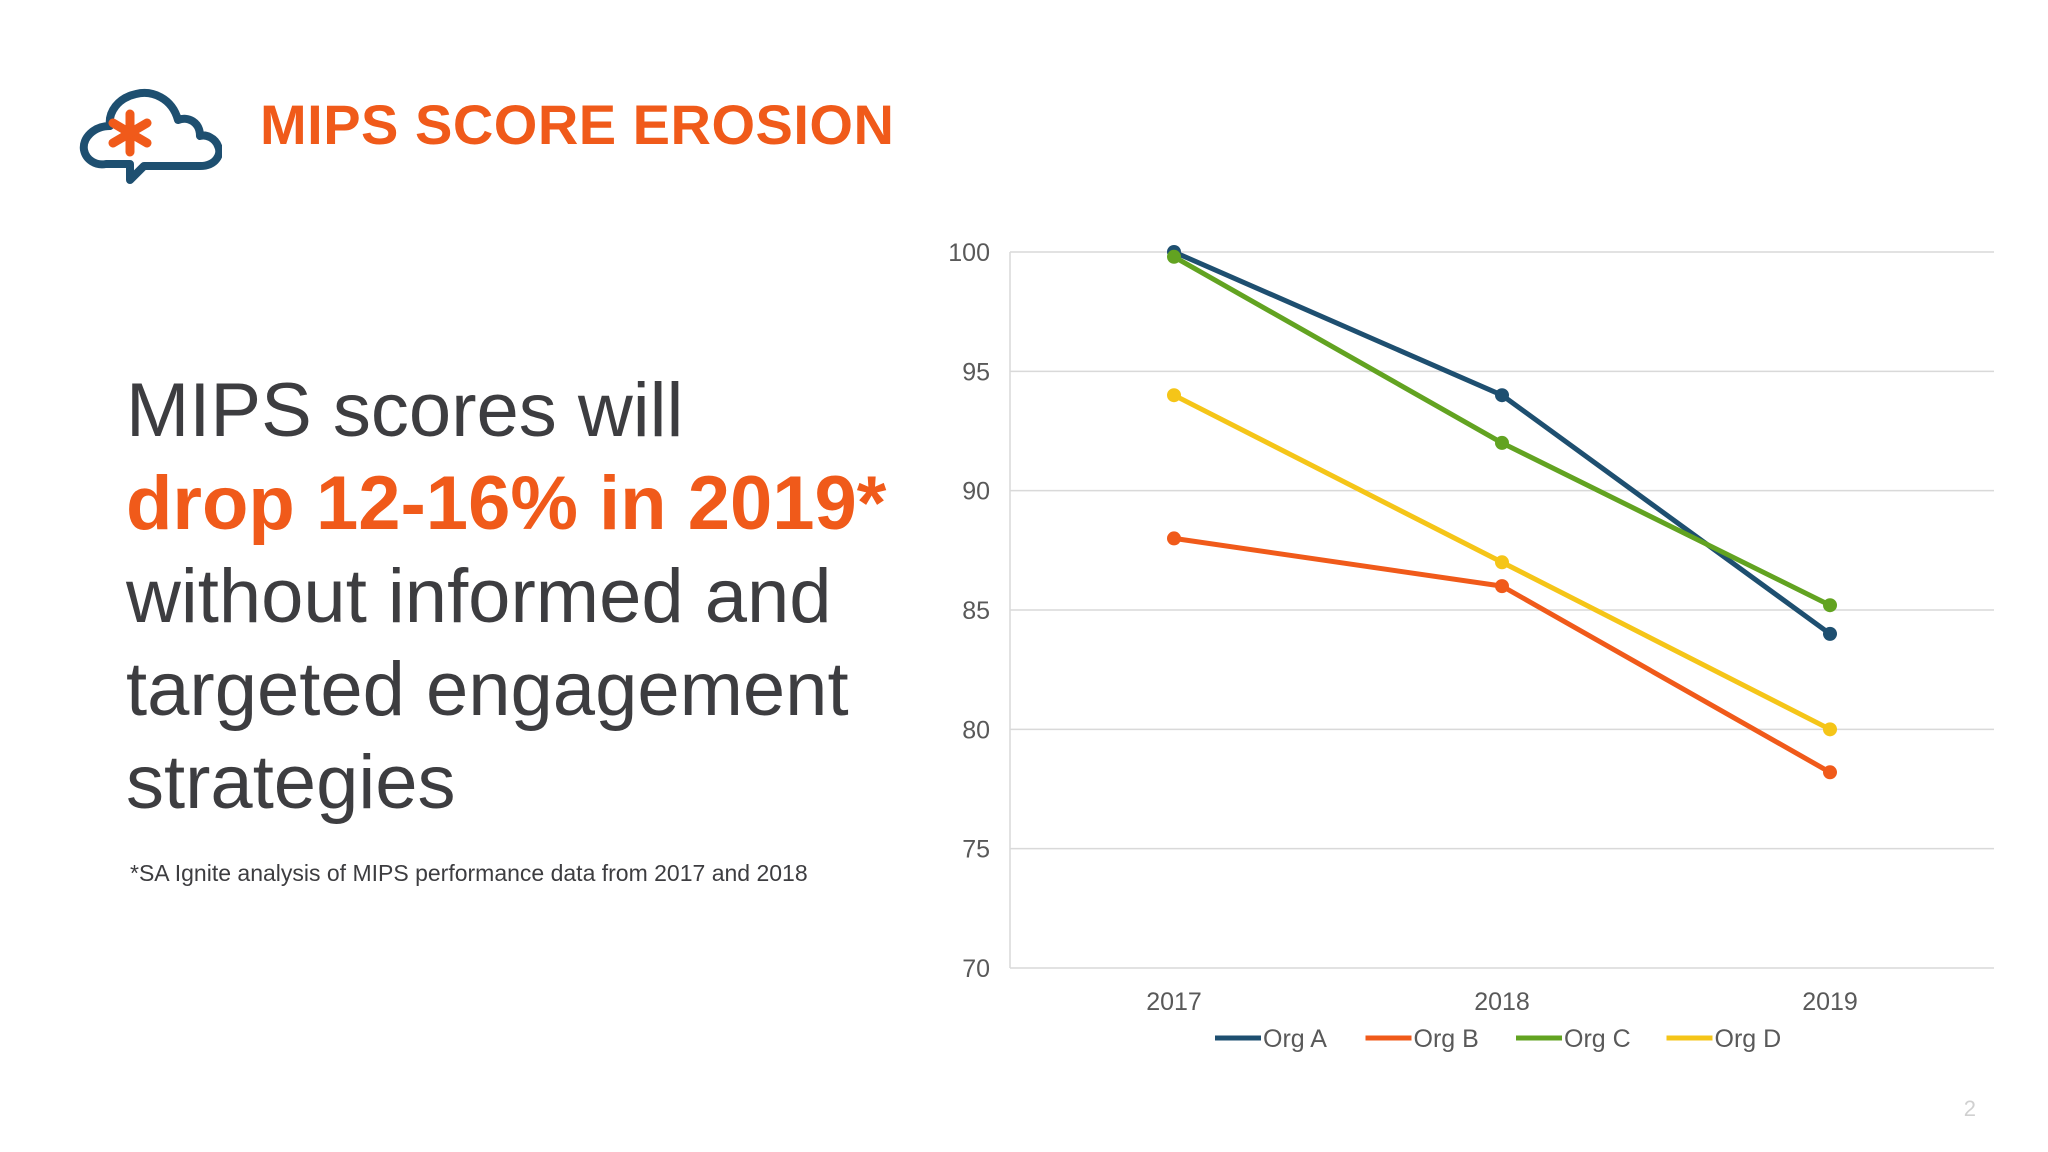  I want to click on y-tick-label: 70, so click(976, 969).